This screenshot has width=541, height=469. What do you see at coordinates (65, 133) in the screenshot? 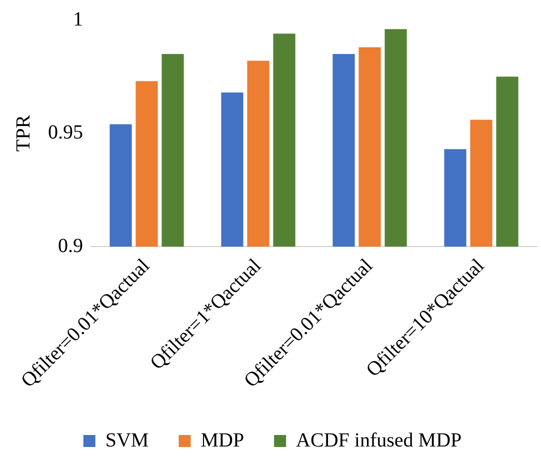
I see `y-tick-label: 0.95` at bounding box center [65, 133].